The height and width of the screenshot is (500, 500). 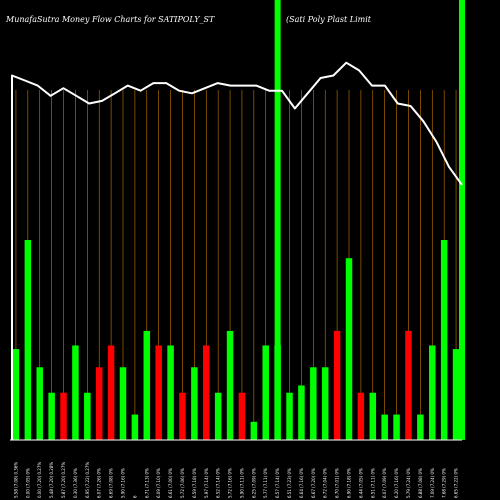 I want to click on x-tick-label: 6.88 (7.08) 0%, so click(x=420, y=483).